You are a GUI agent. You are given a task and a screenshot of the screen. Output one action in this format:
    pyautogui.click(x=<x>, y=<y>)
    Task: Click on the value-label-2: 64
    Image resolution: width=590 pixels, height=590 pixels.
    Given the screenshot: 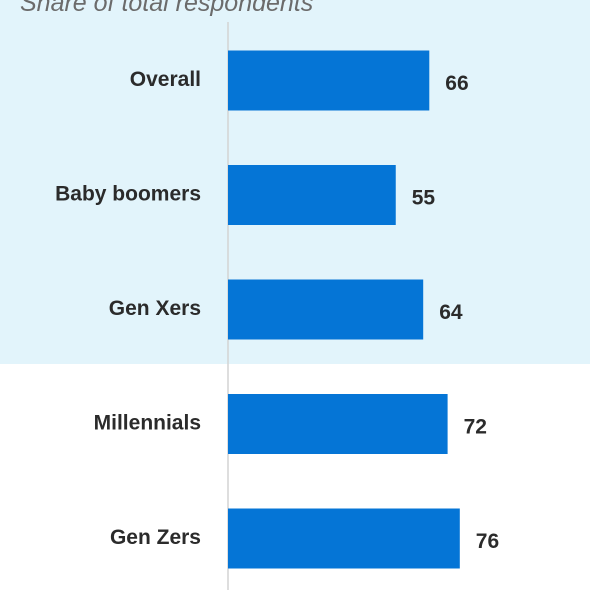 What is the action you would take?
    pyautogui.click(x=451, y=312)
    